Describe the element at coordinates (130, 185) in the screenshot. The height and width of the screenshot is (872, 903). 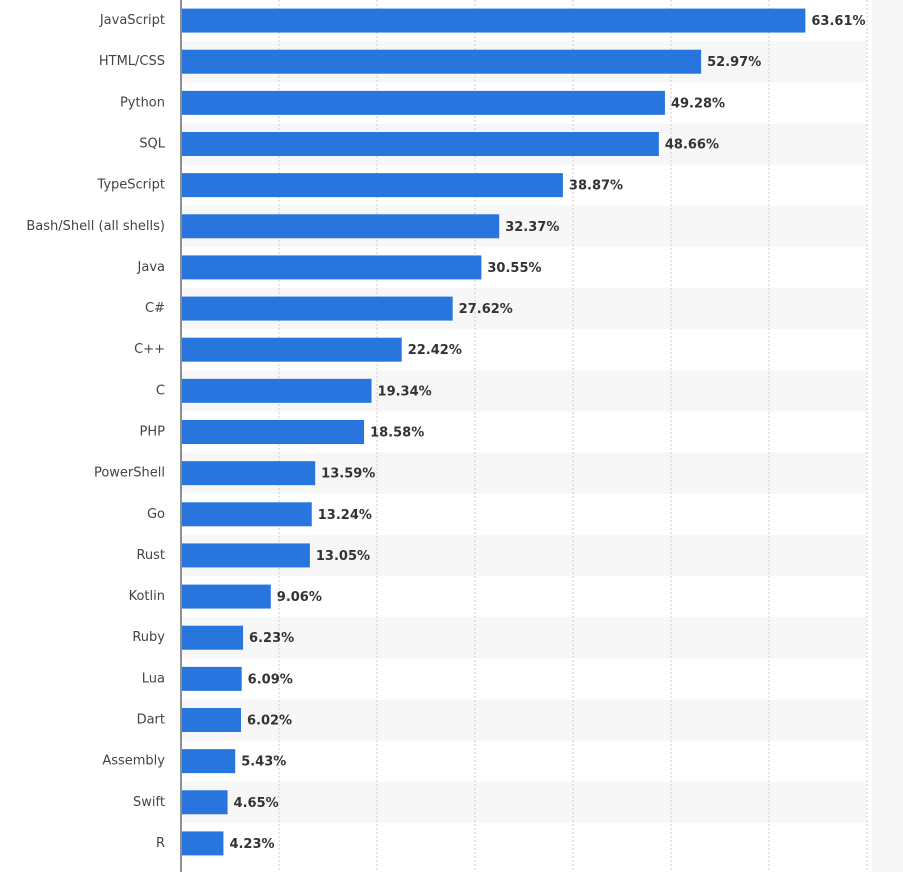
I see `category-label: TypeScript` at that location.